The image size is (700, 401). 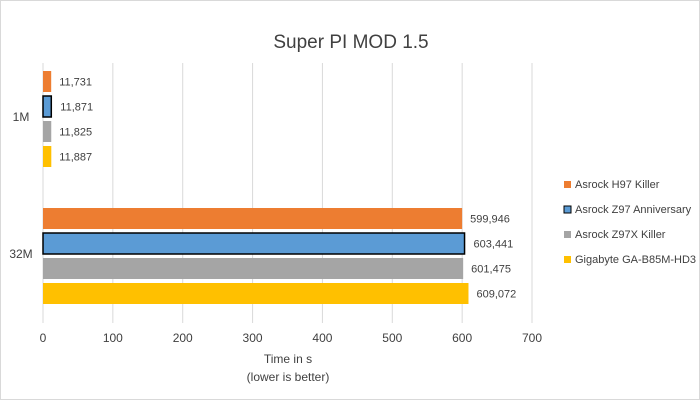 I want to click on x-tick-label: 300, so click(x=253, y=338).